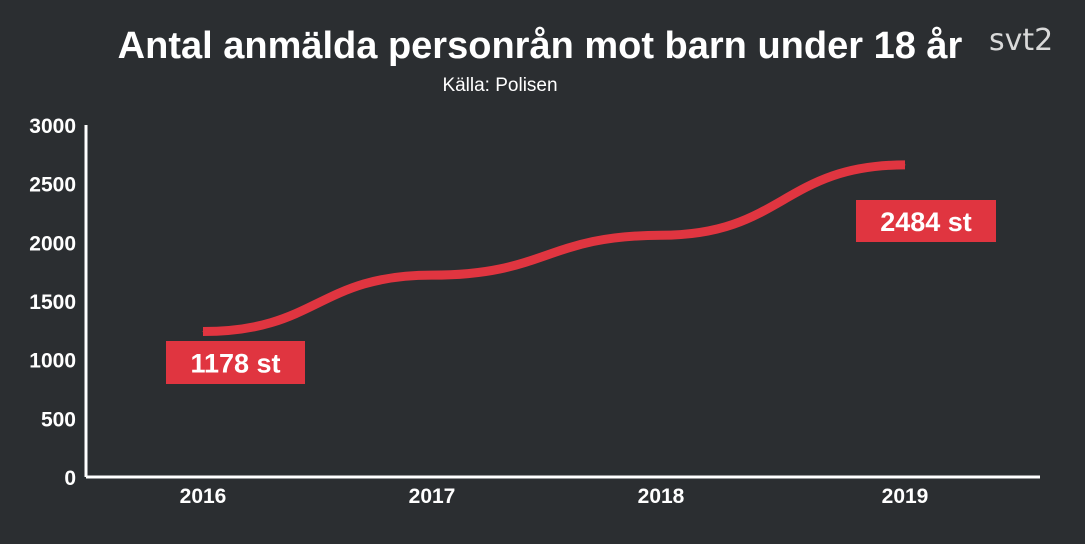 This screenshot has height=544, width=1085. Describe the element at coordinates (499, 85) in the screenshot. I see `chart-source: Källa: Polisen` at that location.